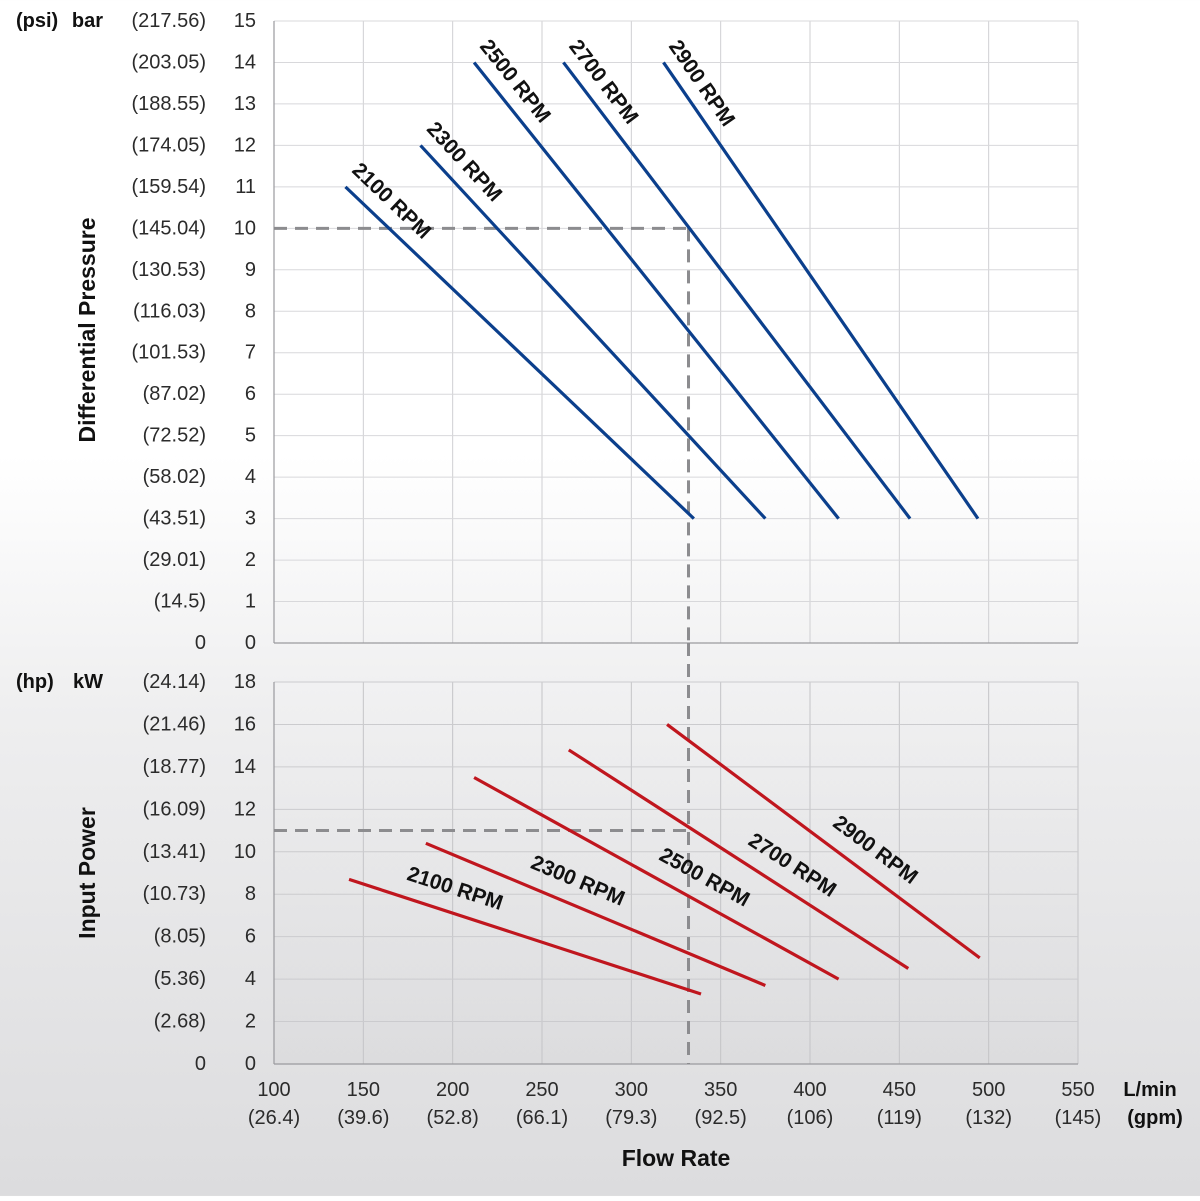 The width and height of the screenshot is (1200, 1201). Describe the element at coordinates (200, 643) in the screenshot. I see `pressure-y-tick-label-psi: 0` at that location.